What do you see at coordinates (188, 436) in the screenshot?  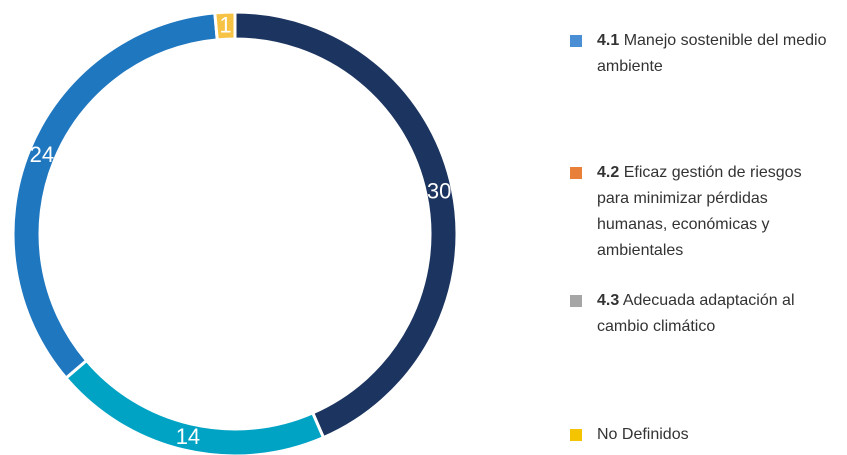 I see `data-label: 14` at bounding box center [188, 436].